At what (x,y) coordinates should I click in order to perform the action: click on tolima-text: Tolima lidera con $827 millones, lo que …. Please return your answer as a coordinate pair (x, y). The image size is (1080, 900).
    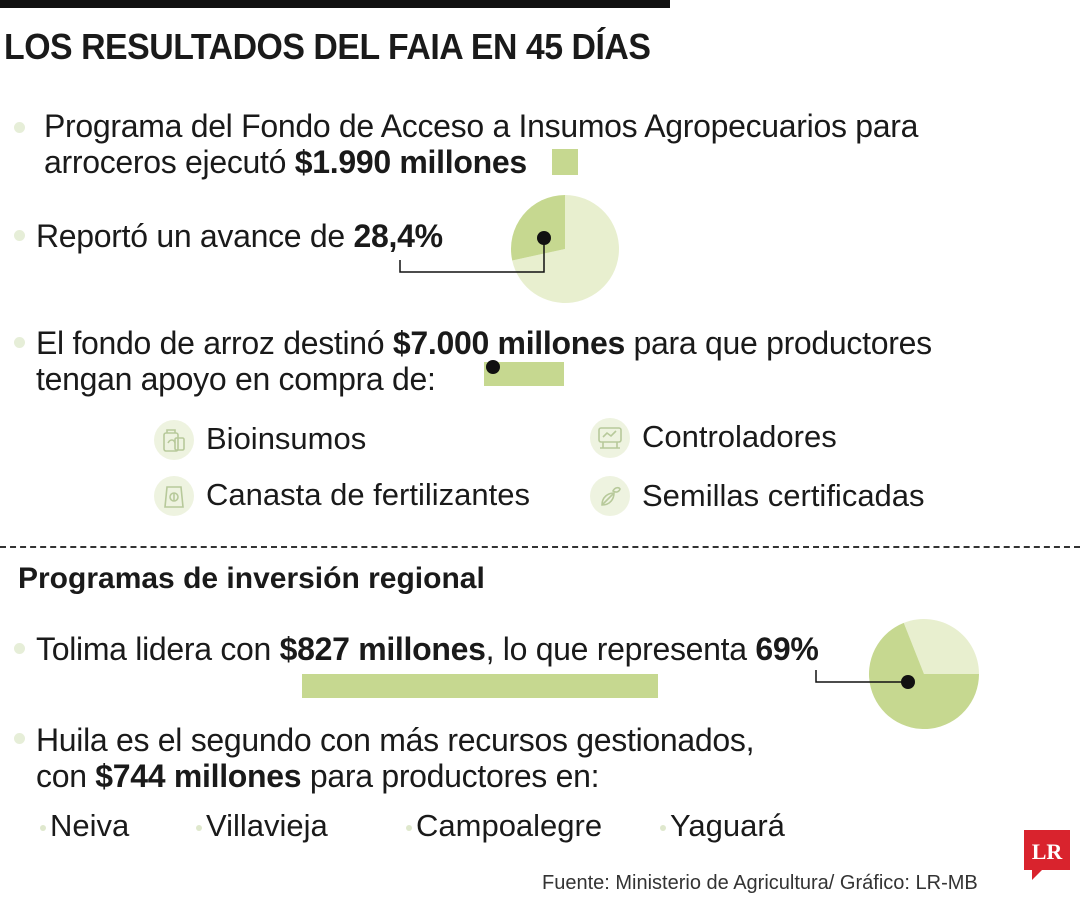
    Looking at the image, I should click on (427, 649).